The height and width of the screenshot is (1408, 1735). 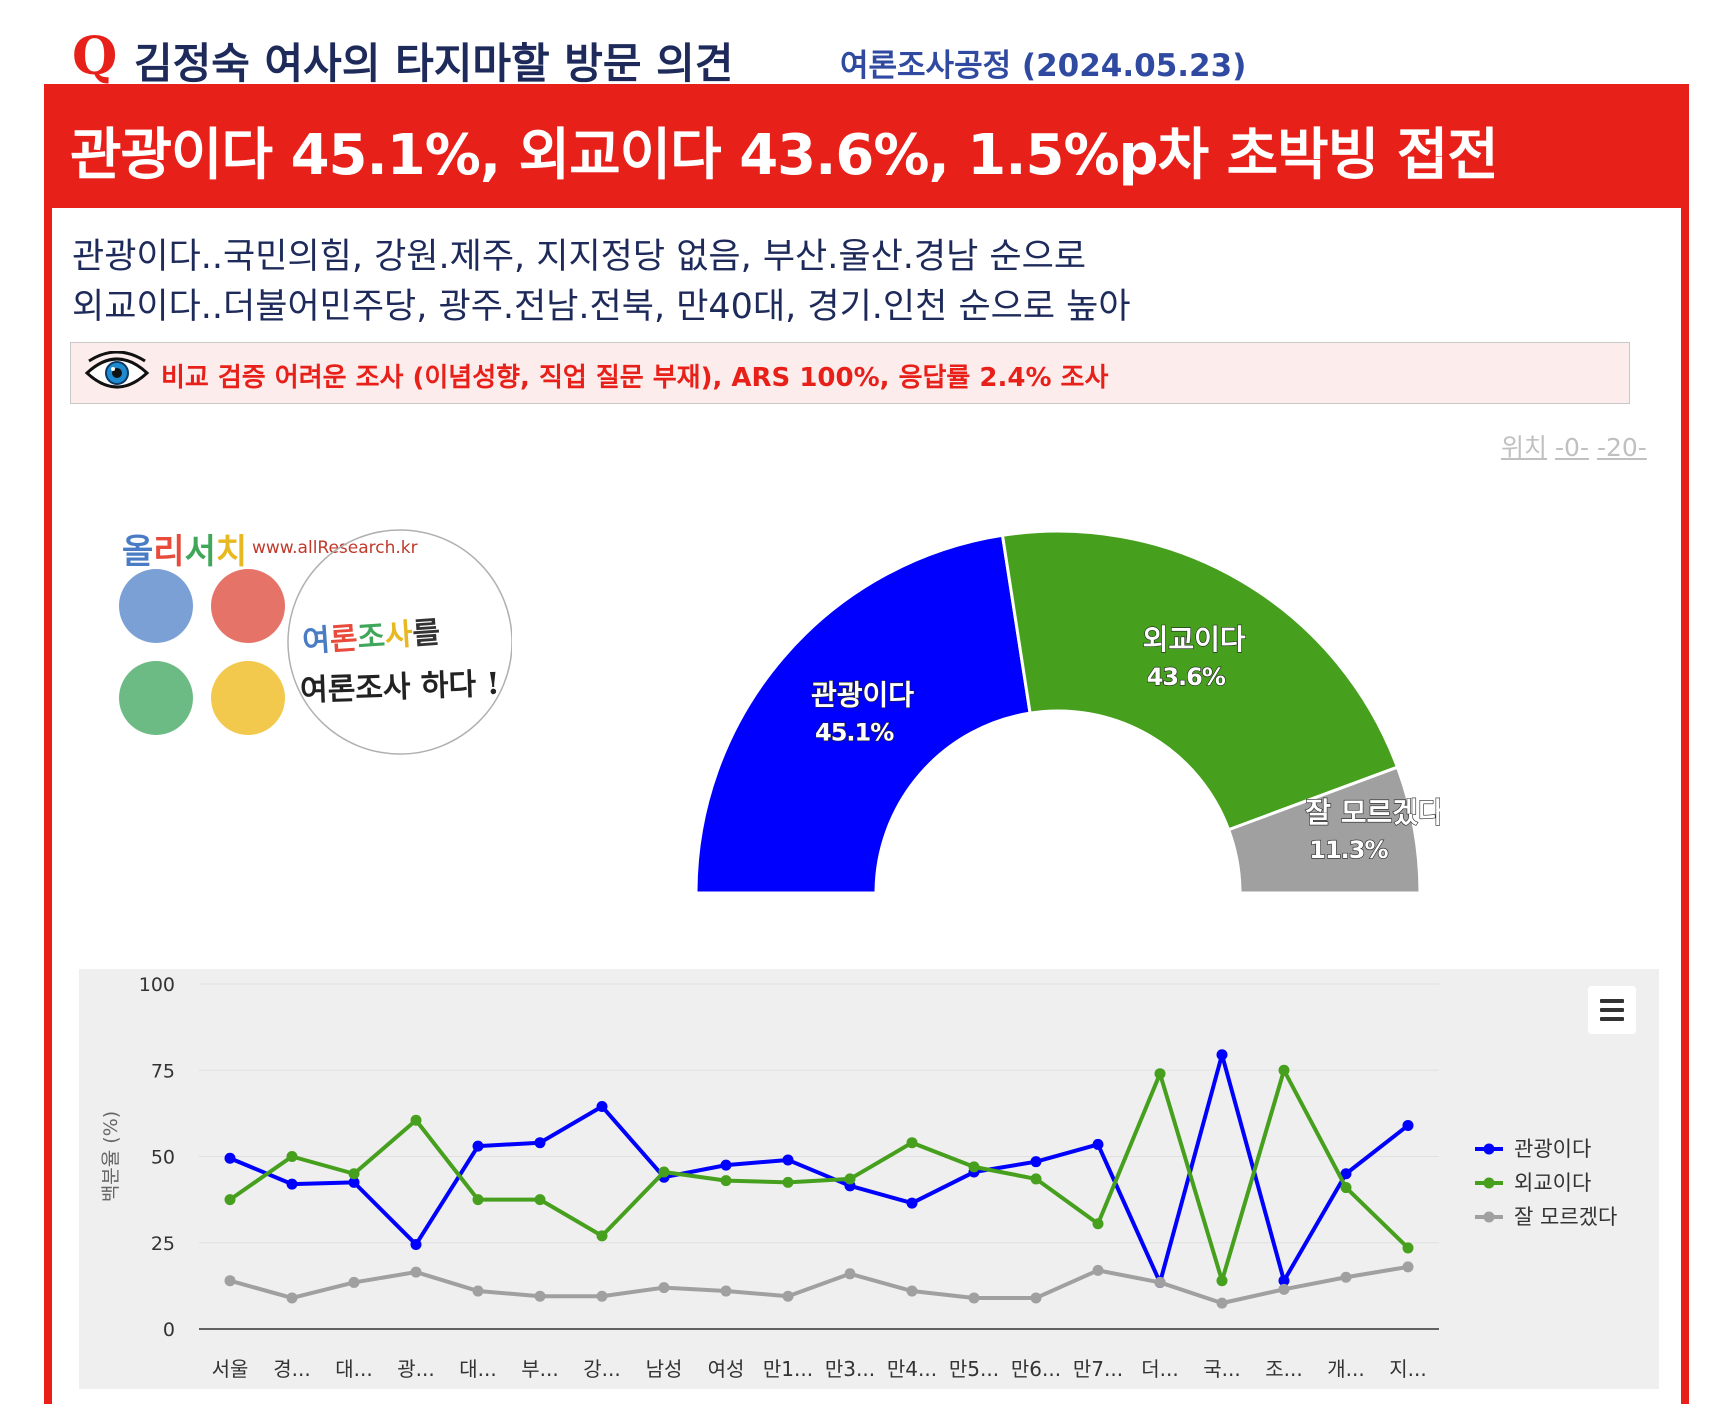 I want to click on chart-menu-button, so click(x=1612, y=1010).